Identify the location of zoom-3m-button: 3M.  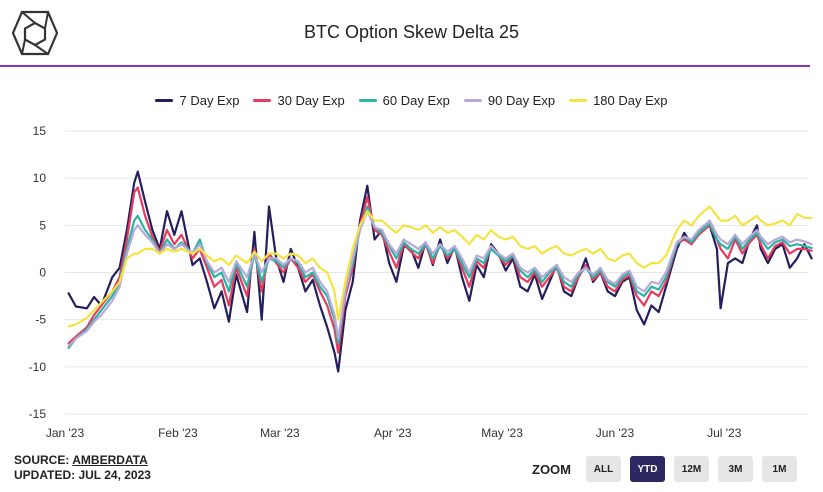
(735, 469).